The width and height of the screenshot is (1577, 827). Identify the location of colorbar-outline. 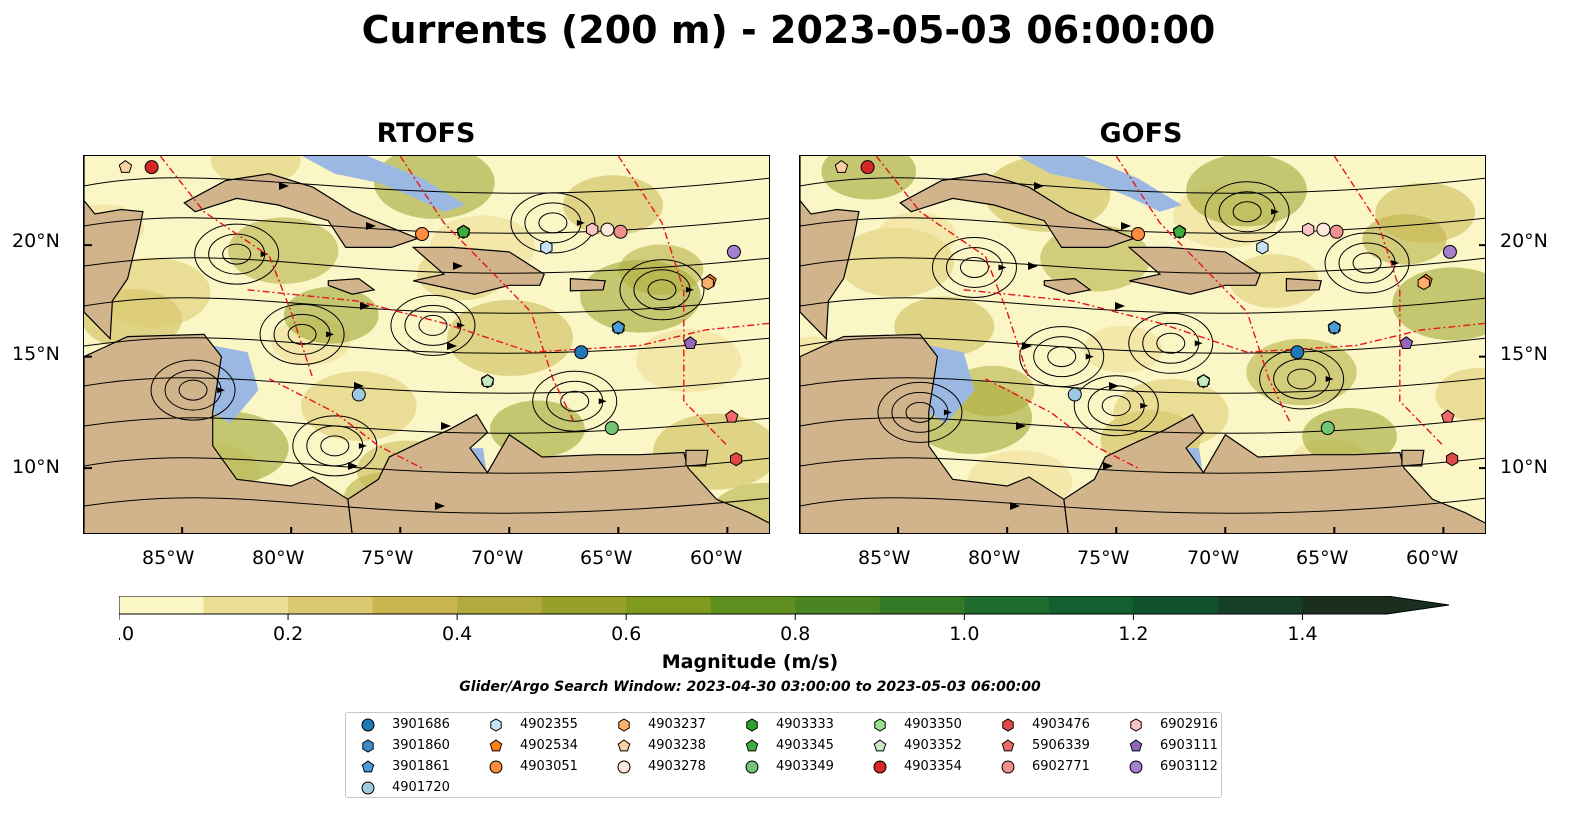
(784, 605).